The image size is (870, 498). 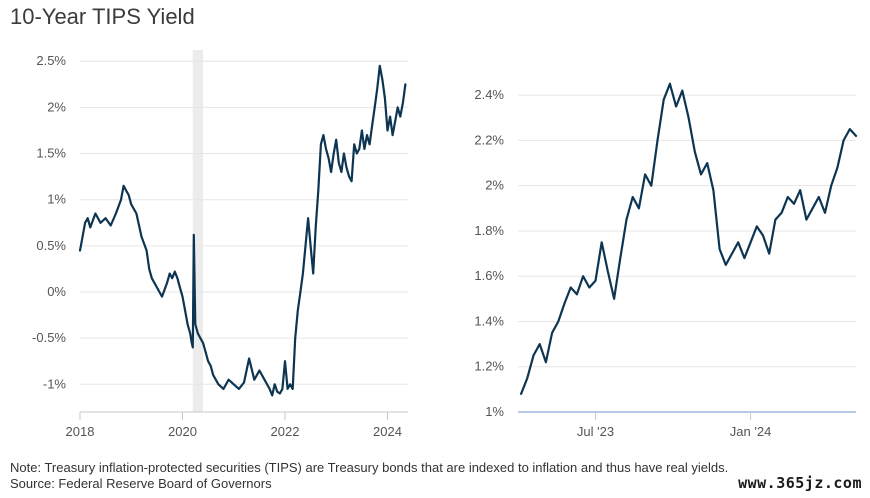 What do you see at coordinates (489, 320) in the screenshot?
I see `y-tick-label: 1.4%` at bounding box center [489, 320].